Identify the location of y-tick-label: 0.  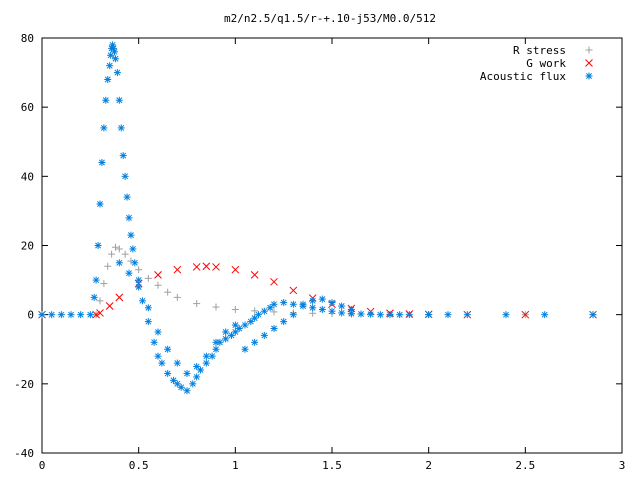
(30, 315).